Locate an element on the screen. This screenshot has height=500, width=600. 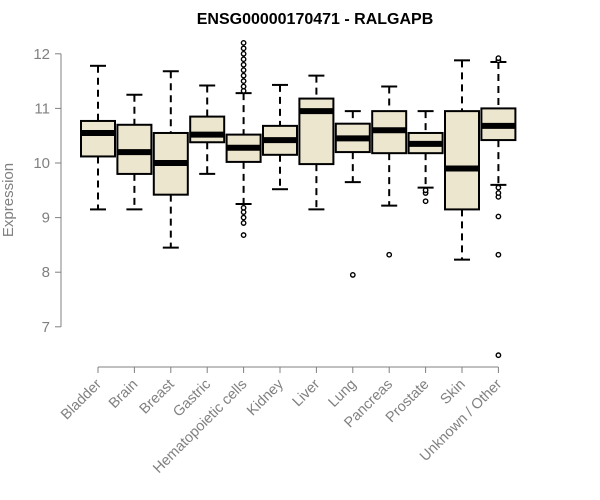
y-tick-label: 10 is located at coordinates (41, 163).